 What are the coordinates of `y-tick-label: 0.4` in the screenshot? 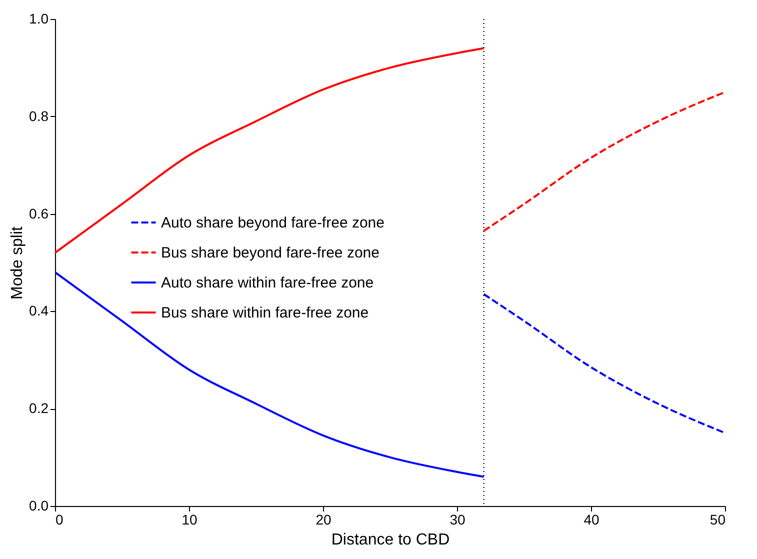 It's located at (39, 310).